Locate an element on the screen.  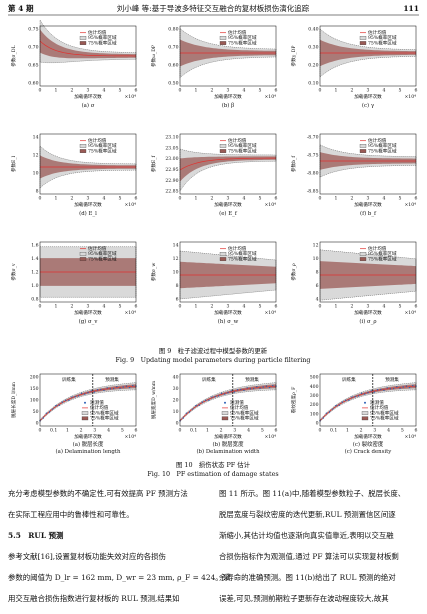
figure-caption: 图 9 粒子滤波过程中模型参数的更新 is located at coordinates (213, 350).